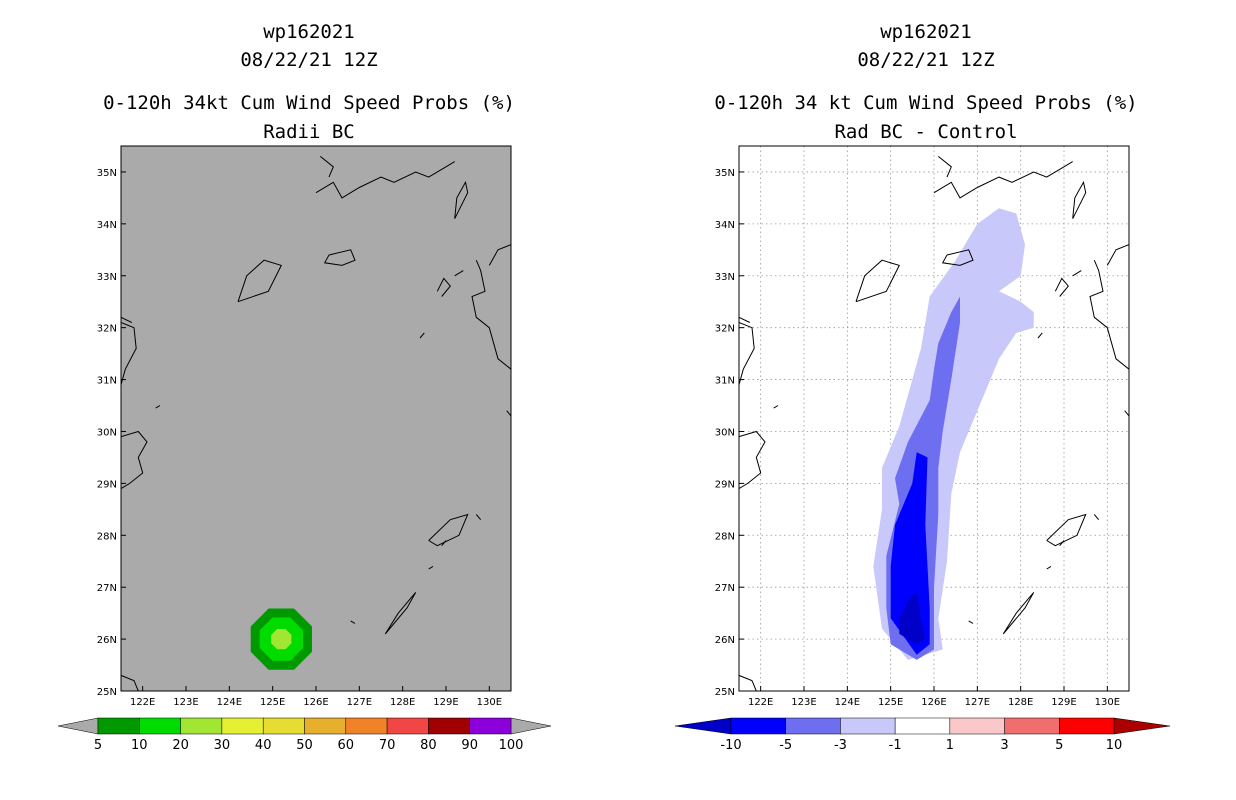 This screenshot has width=1236, height=800. I want to click on left-contours, so click(281, 639).